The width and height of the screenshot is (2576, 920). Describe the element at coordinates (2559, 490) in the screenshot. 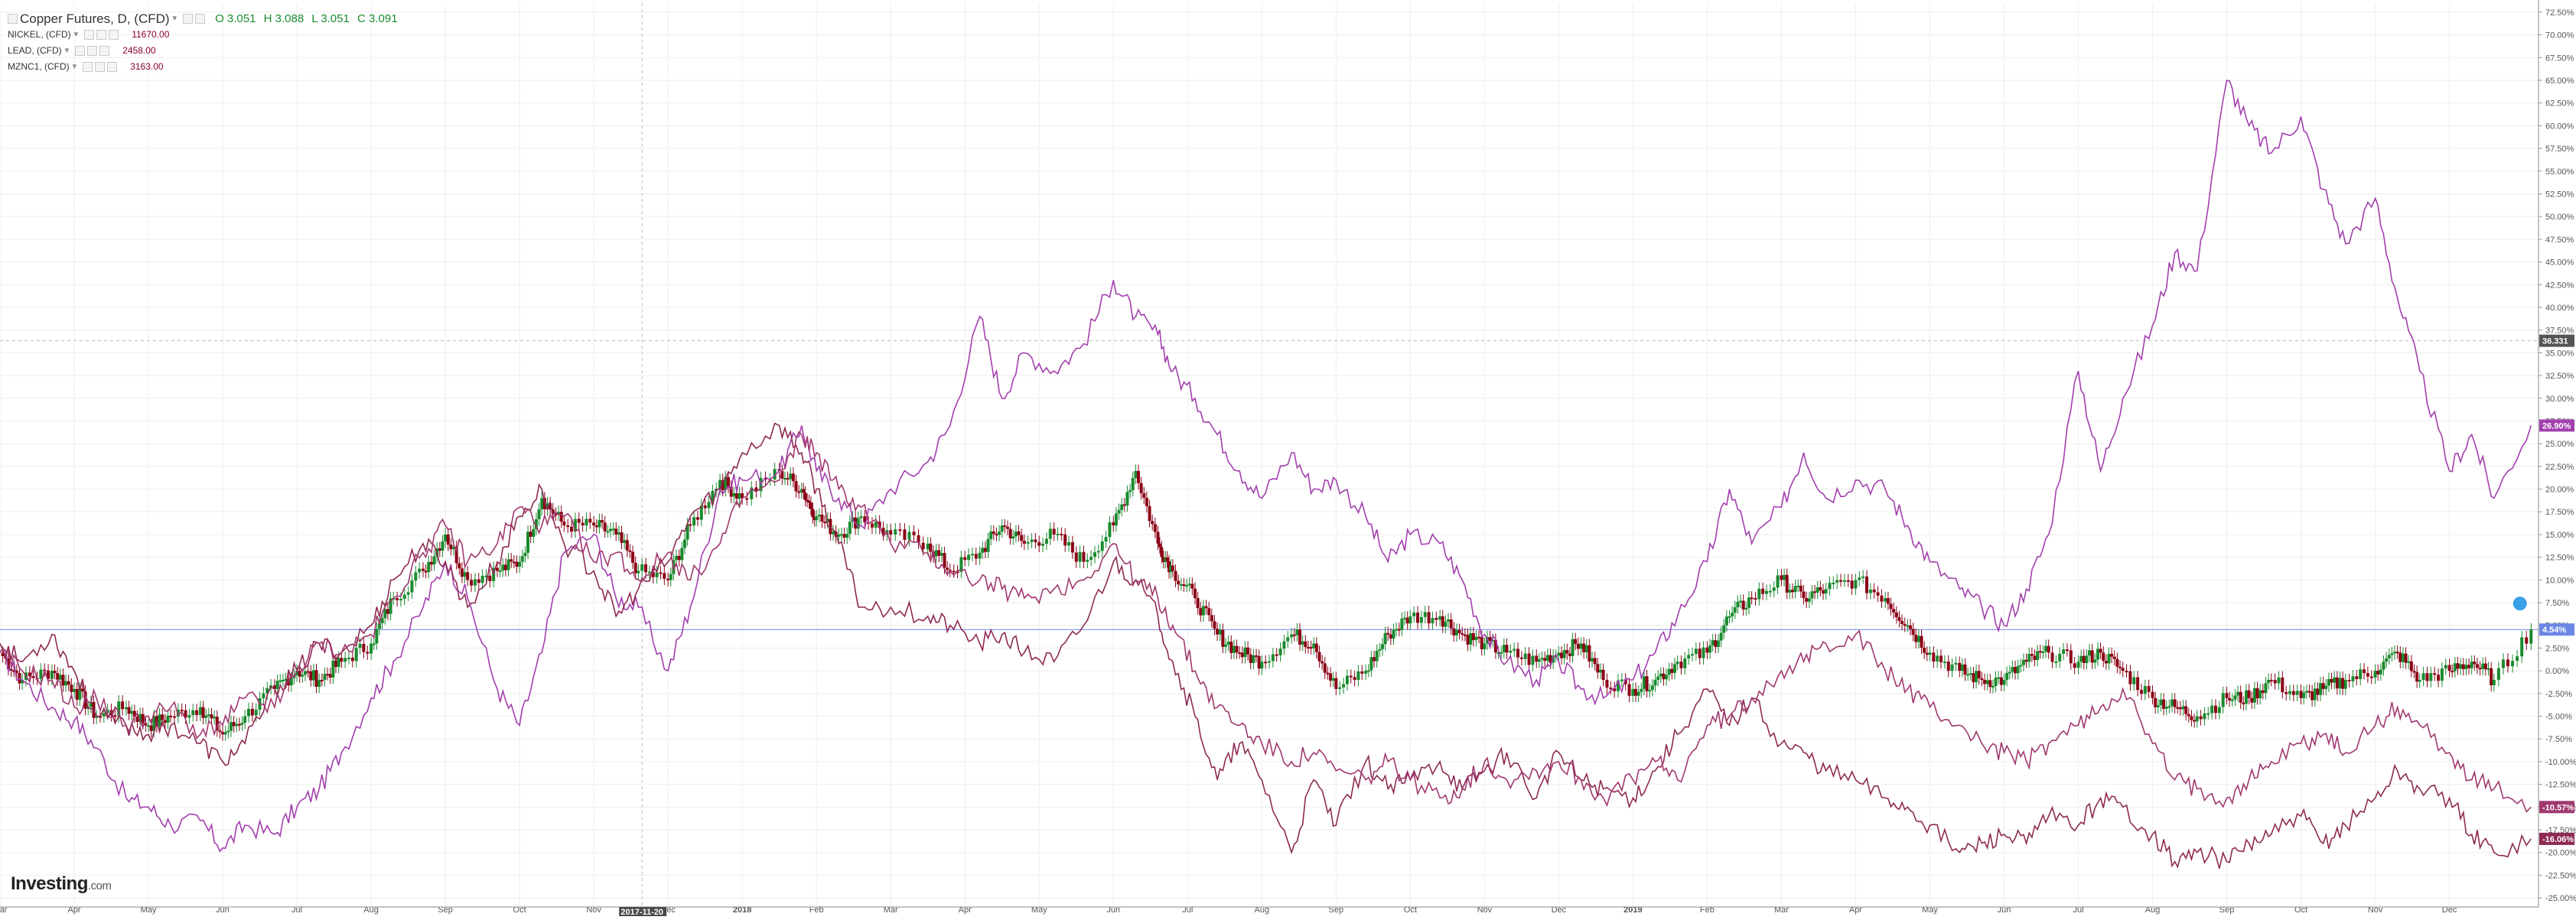

I see `y-tick-label: 20.00%` at that location.